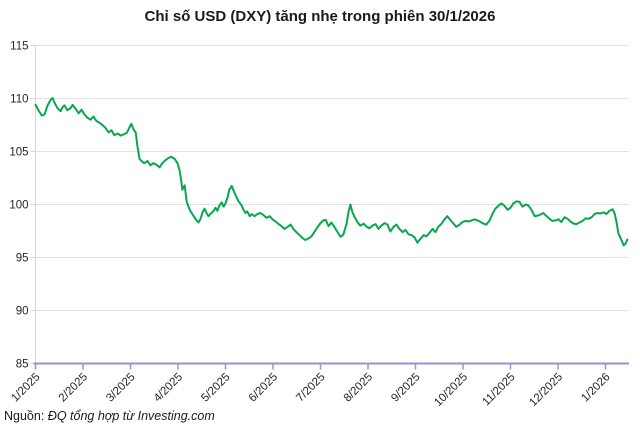 The height and width of the screenshot is (448, 640). I want to click on y-tick-label: 90, so click(22, 312).